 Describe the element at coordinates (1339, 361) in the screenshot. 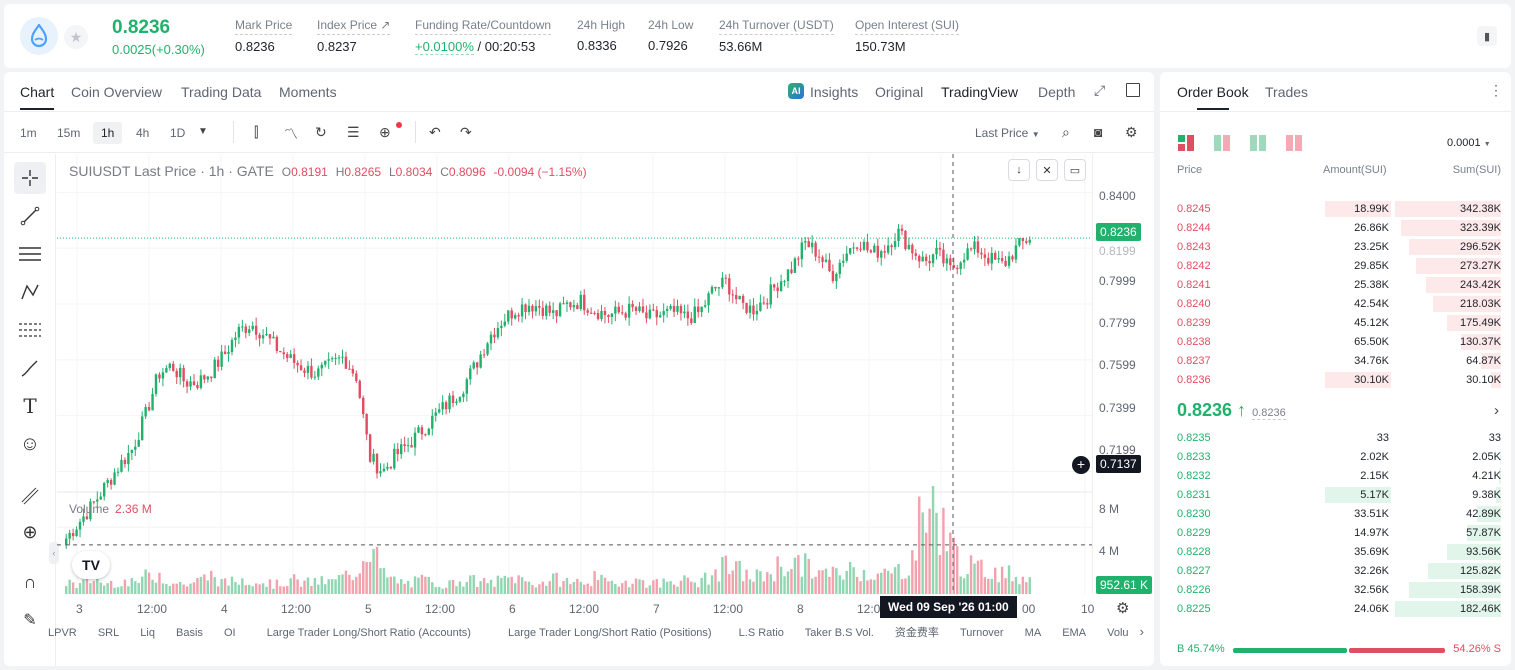

I see `ask-row: 0.8237 34.76K 64.87K` at that location.